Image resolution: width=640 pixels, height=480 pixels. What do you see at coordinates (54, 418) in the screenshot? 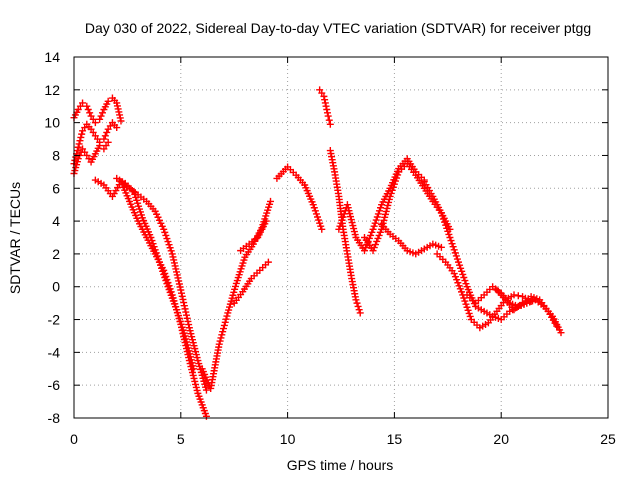
I see `y-tick-label: -8` at bounding box center [54, 418].